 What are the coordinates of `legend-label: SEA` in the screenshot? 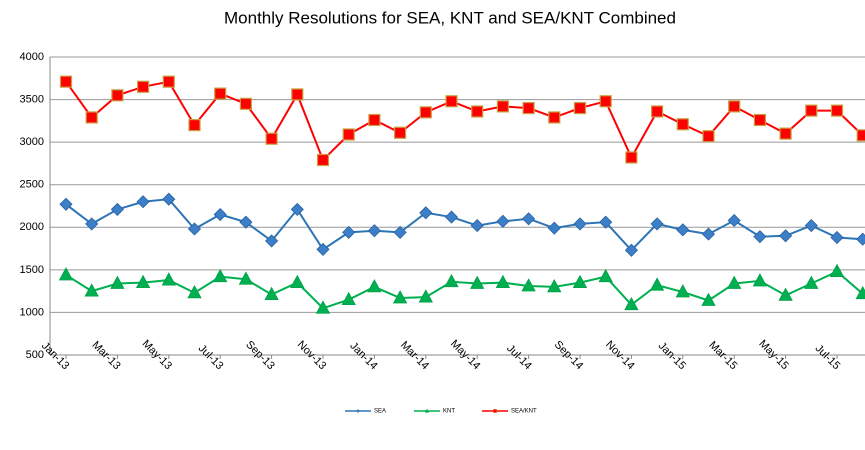 It's located at (380, 412).